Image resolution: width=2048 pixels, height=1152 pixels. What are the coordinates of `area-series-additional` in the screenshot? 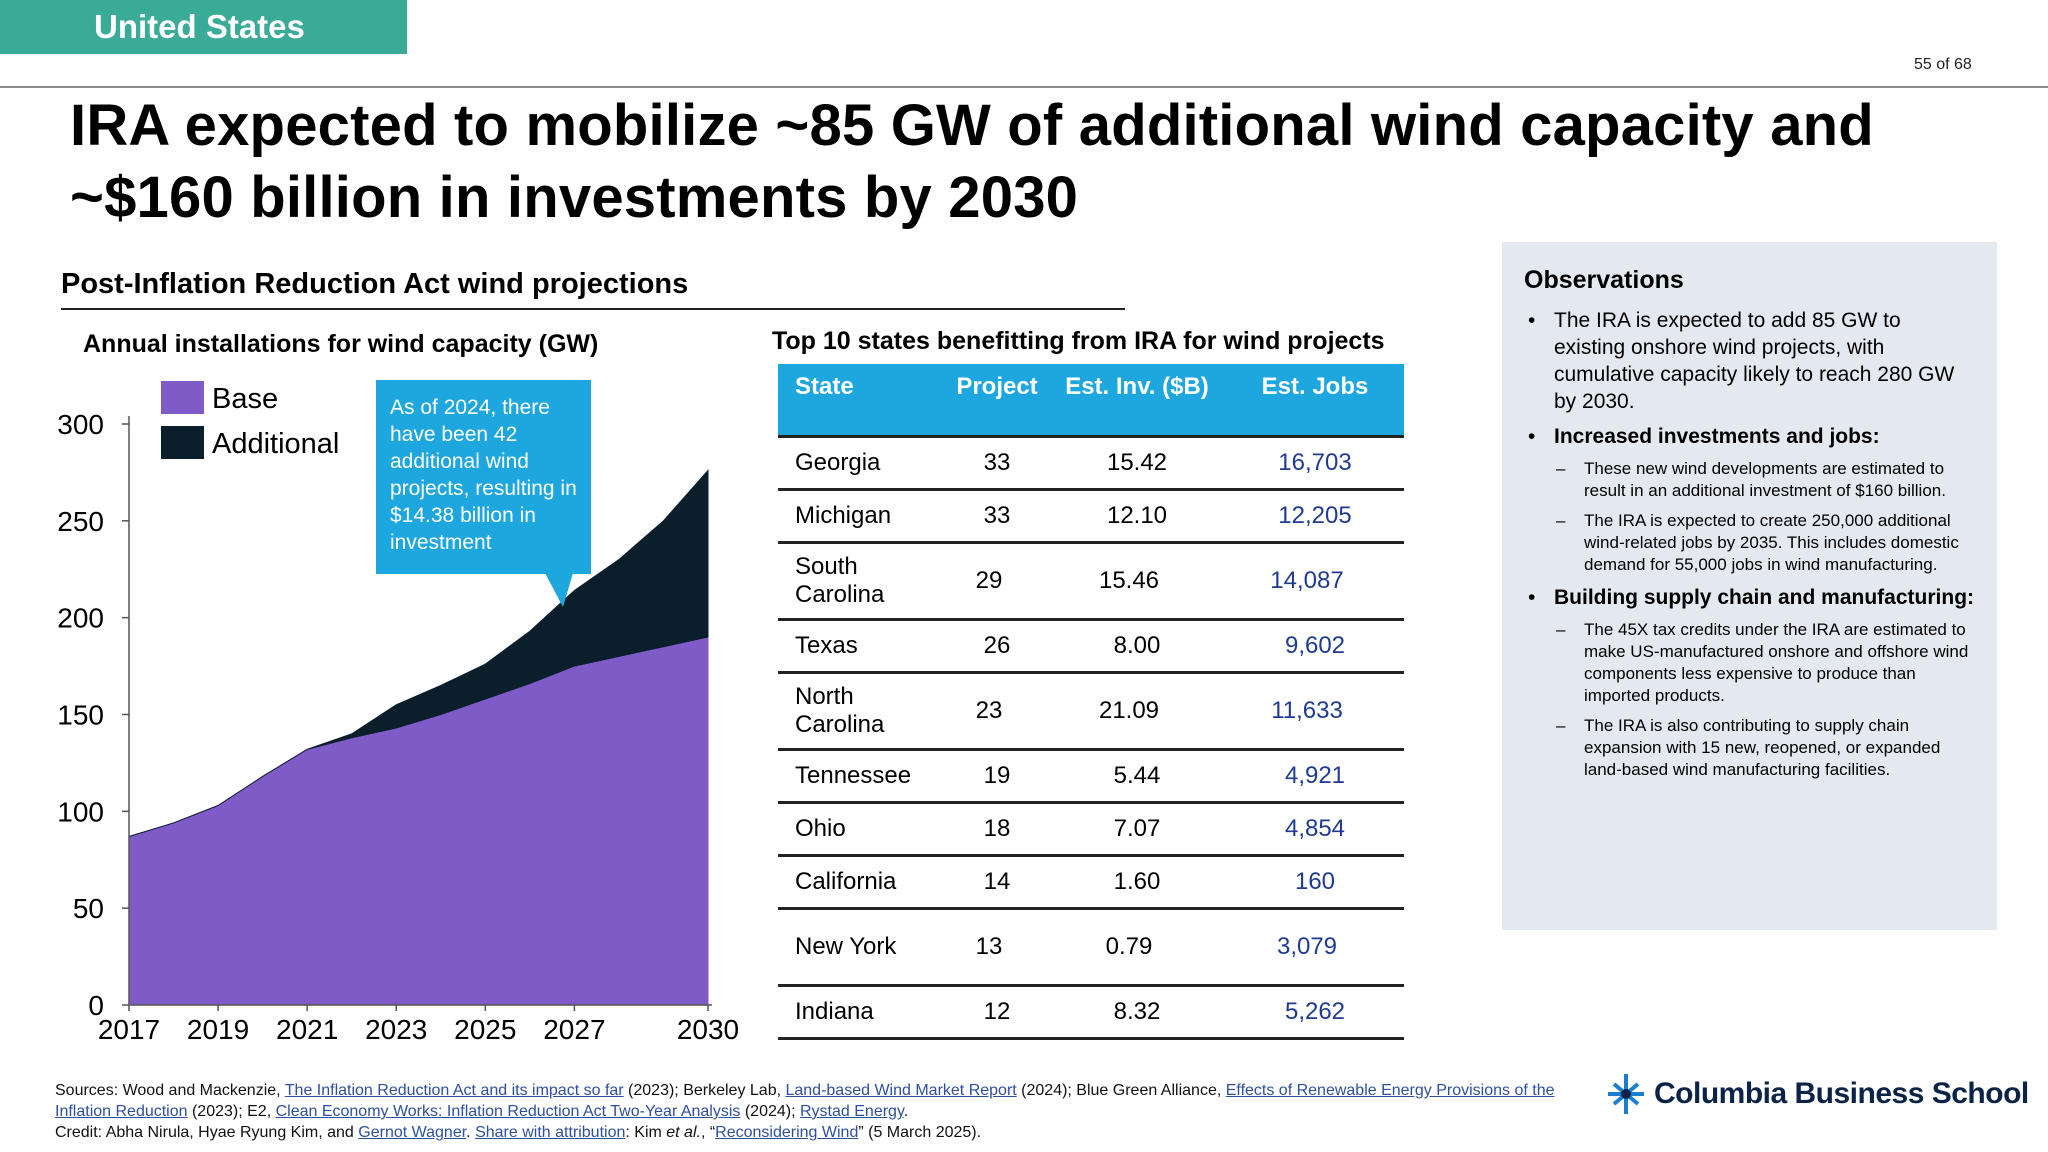 It's located at (418, 653).